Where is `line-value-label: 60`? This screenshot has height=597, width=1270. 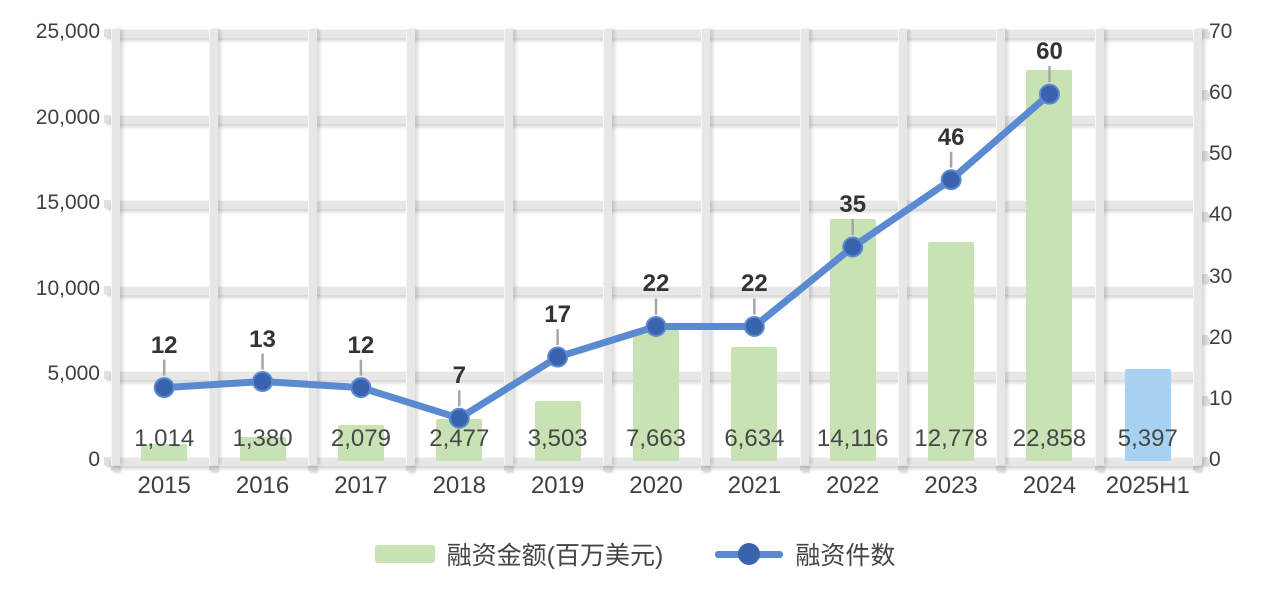
line-value-label: 60 is located at coordinates (1049, 52).